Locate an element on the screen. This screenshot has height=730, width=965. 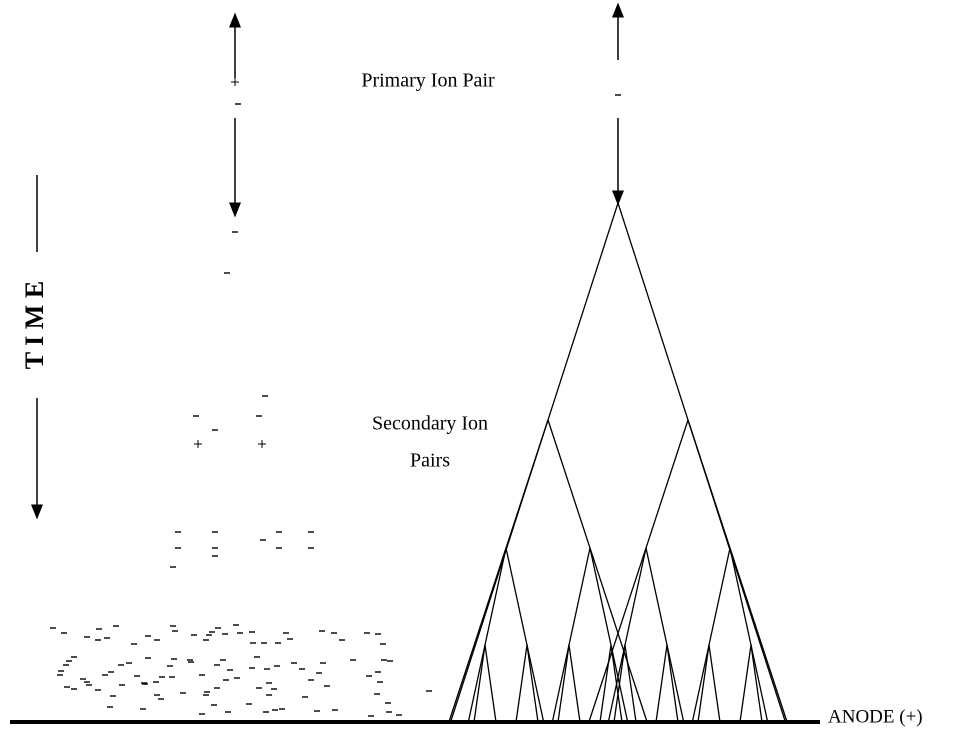
primary-label: Primary Ion Pair is located at coordinates (428, 81).